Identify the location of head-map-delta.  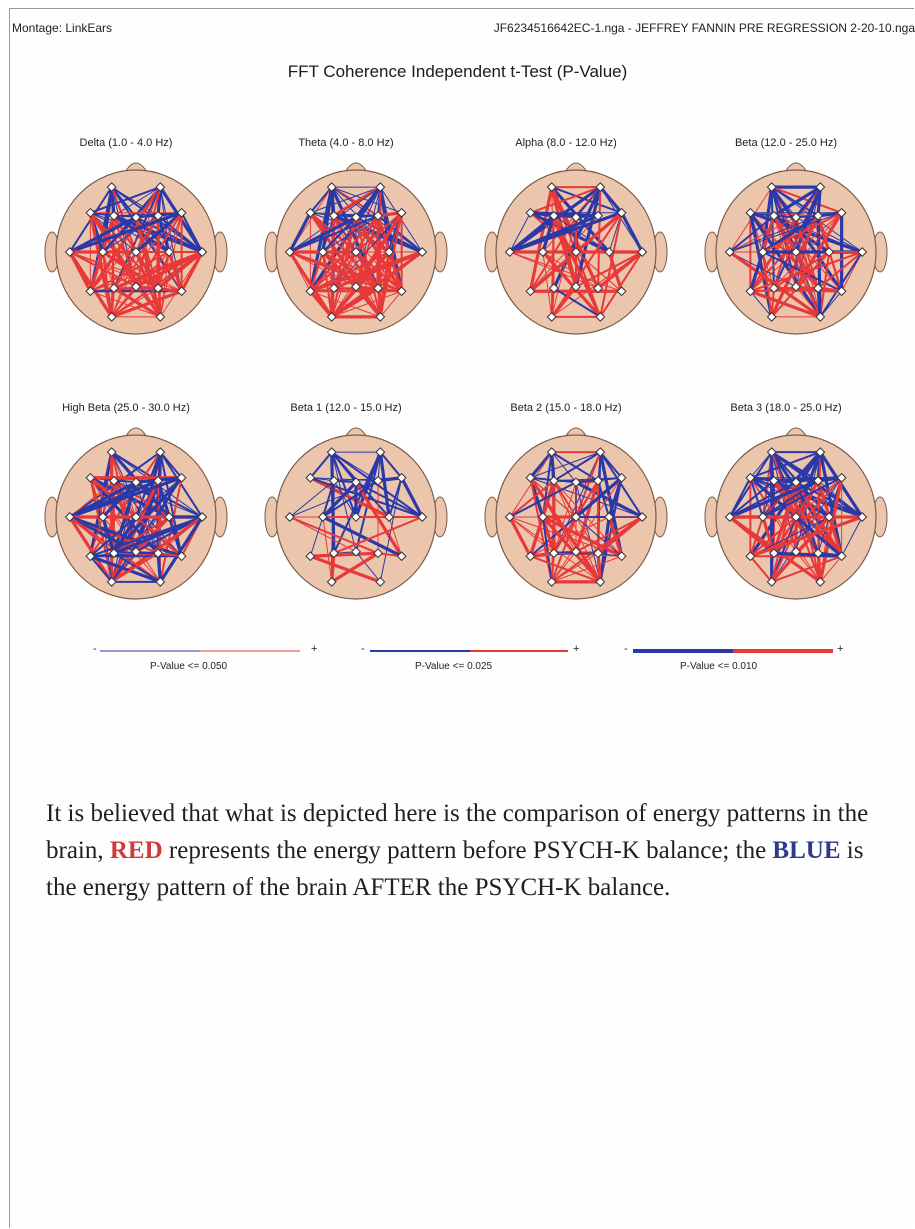
(136, 248).